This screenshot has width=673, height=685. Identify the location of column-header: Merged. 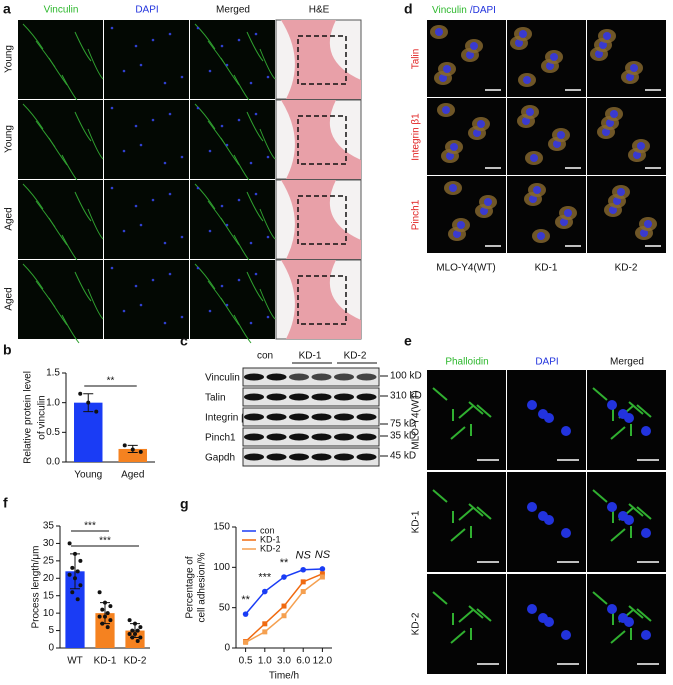
(627, 362).